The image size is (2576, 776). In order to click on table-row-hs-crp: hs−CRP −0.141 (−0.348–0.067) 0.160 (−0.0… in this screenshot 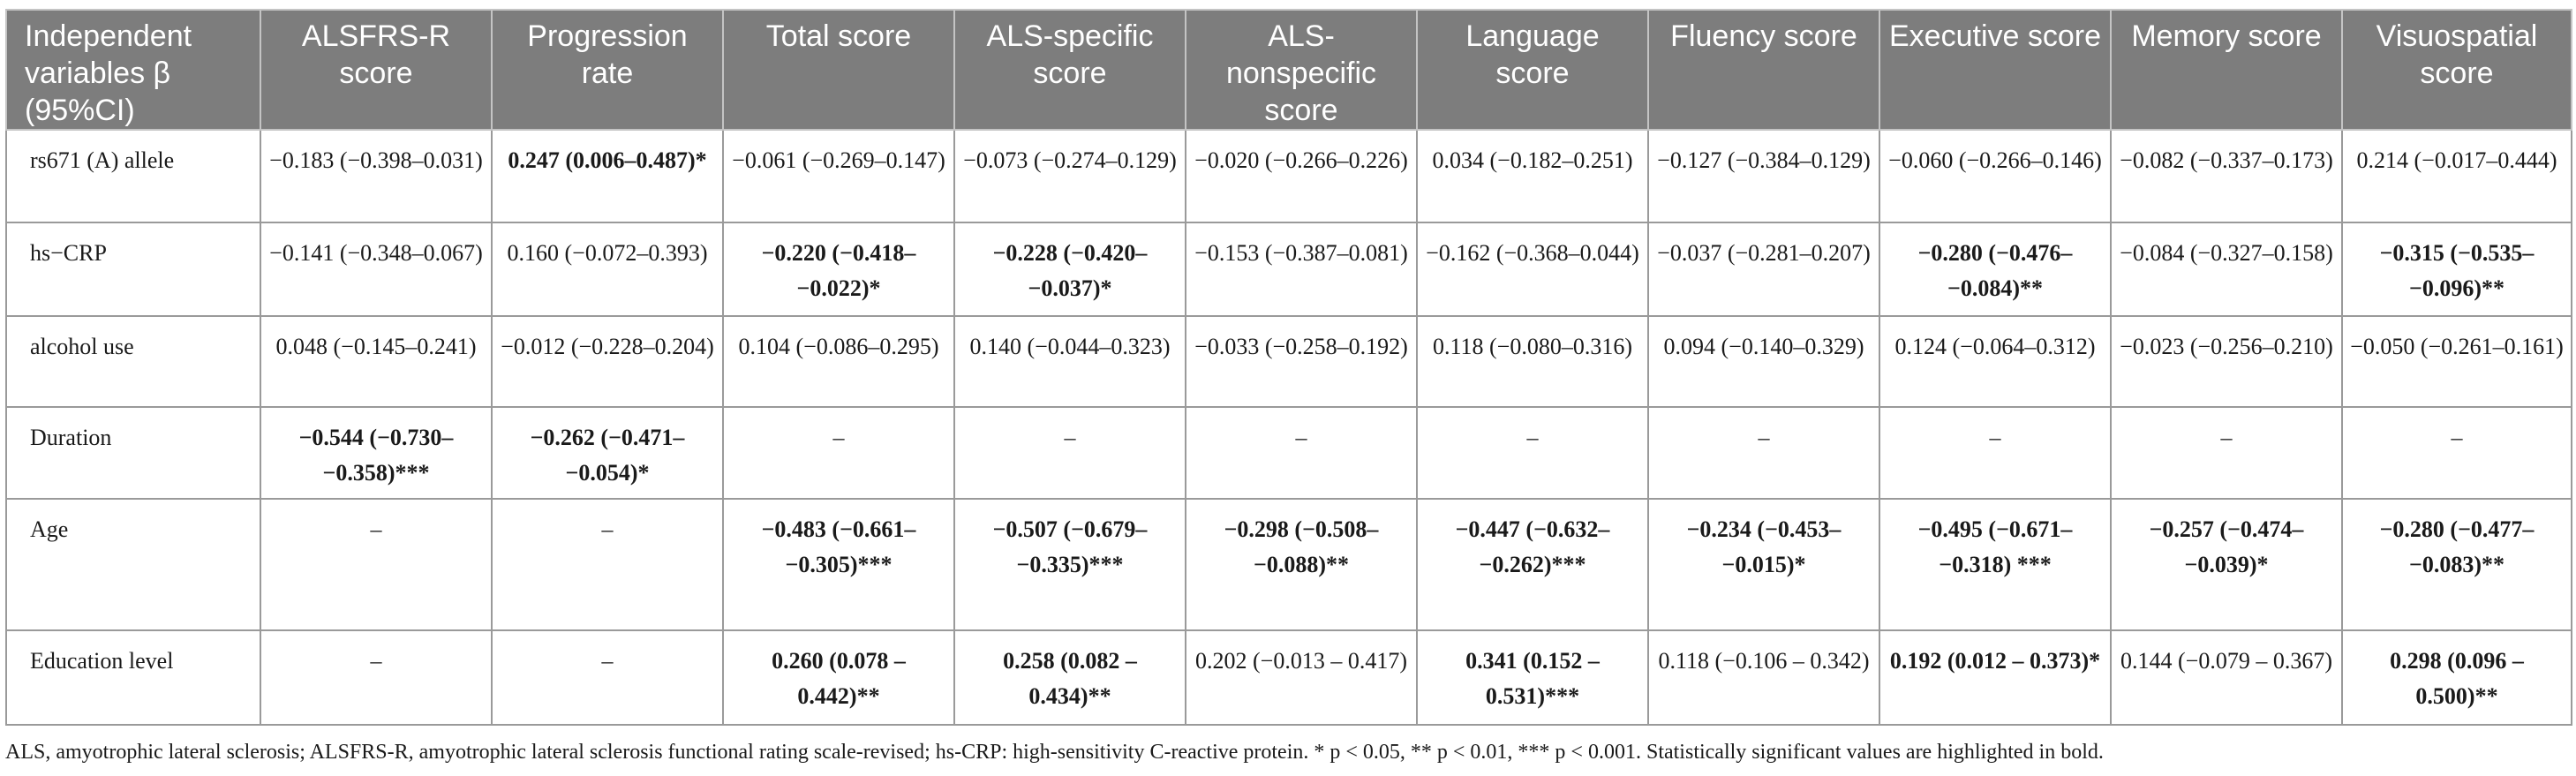, I will do `click(1289, 269)`.